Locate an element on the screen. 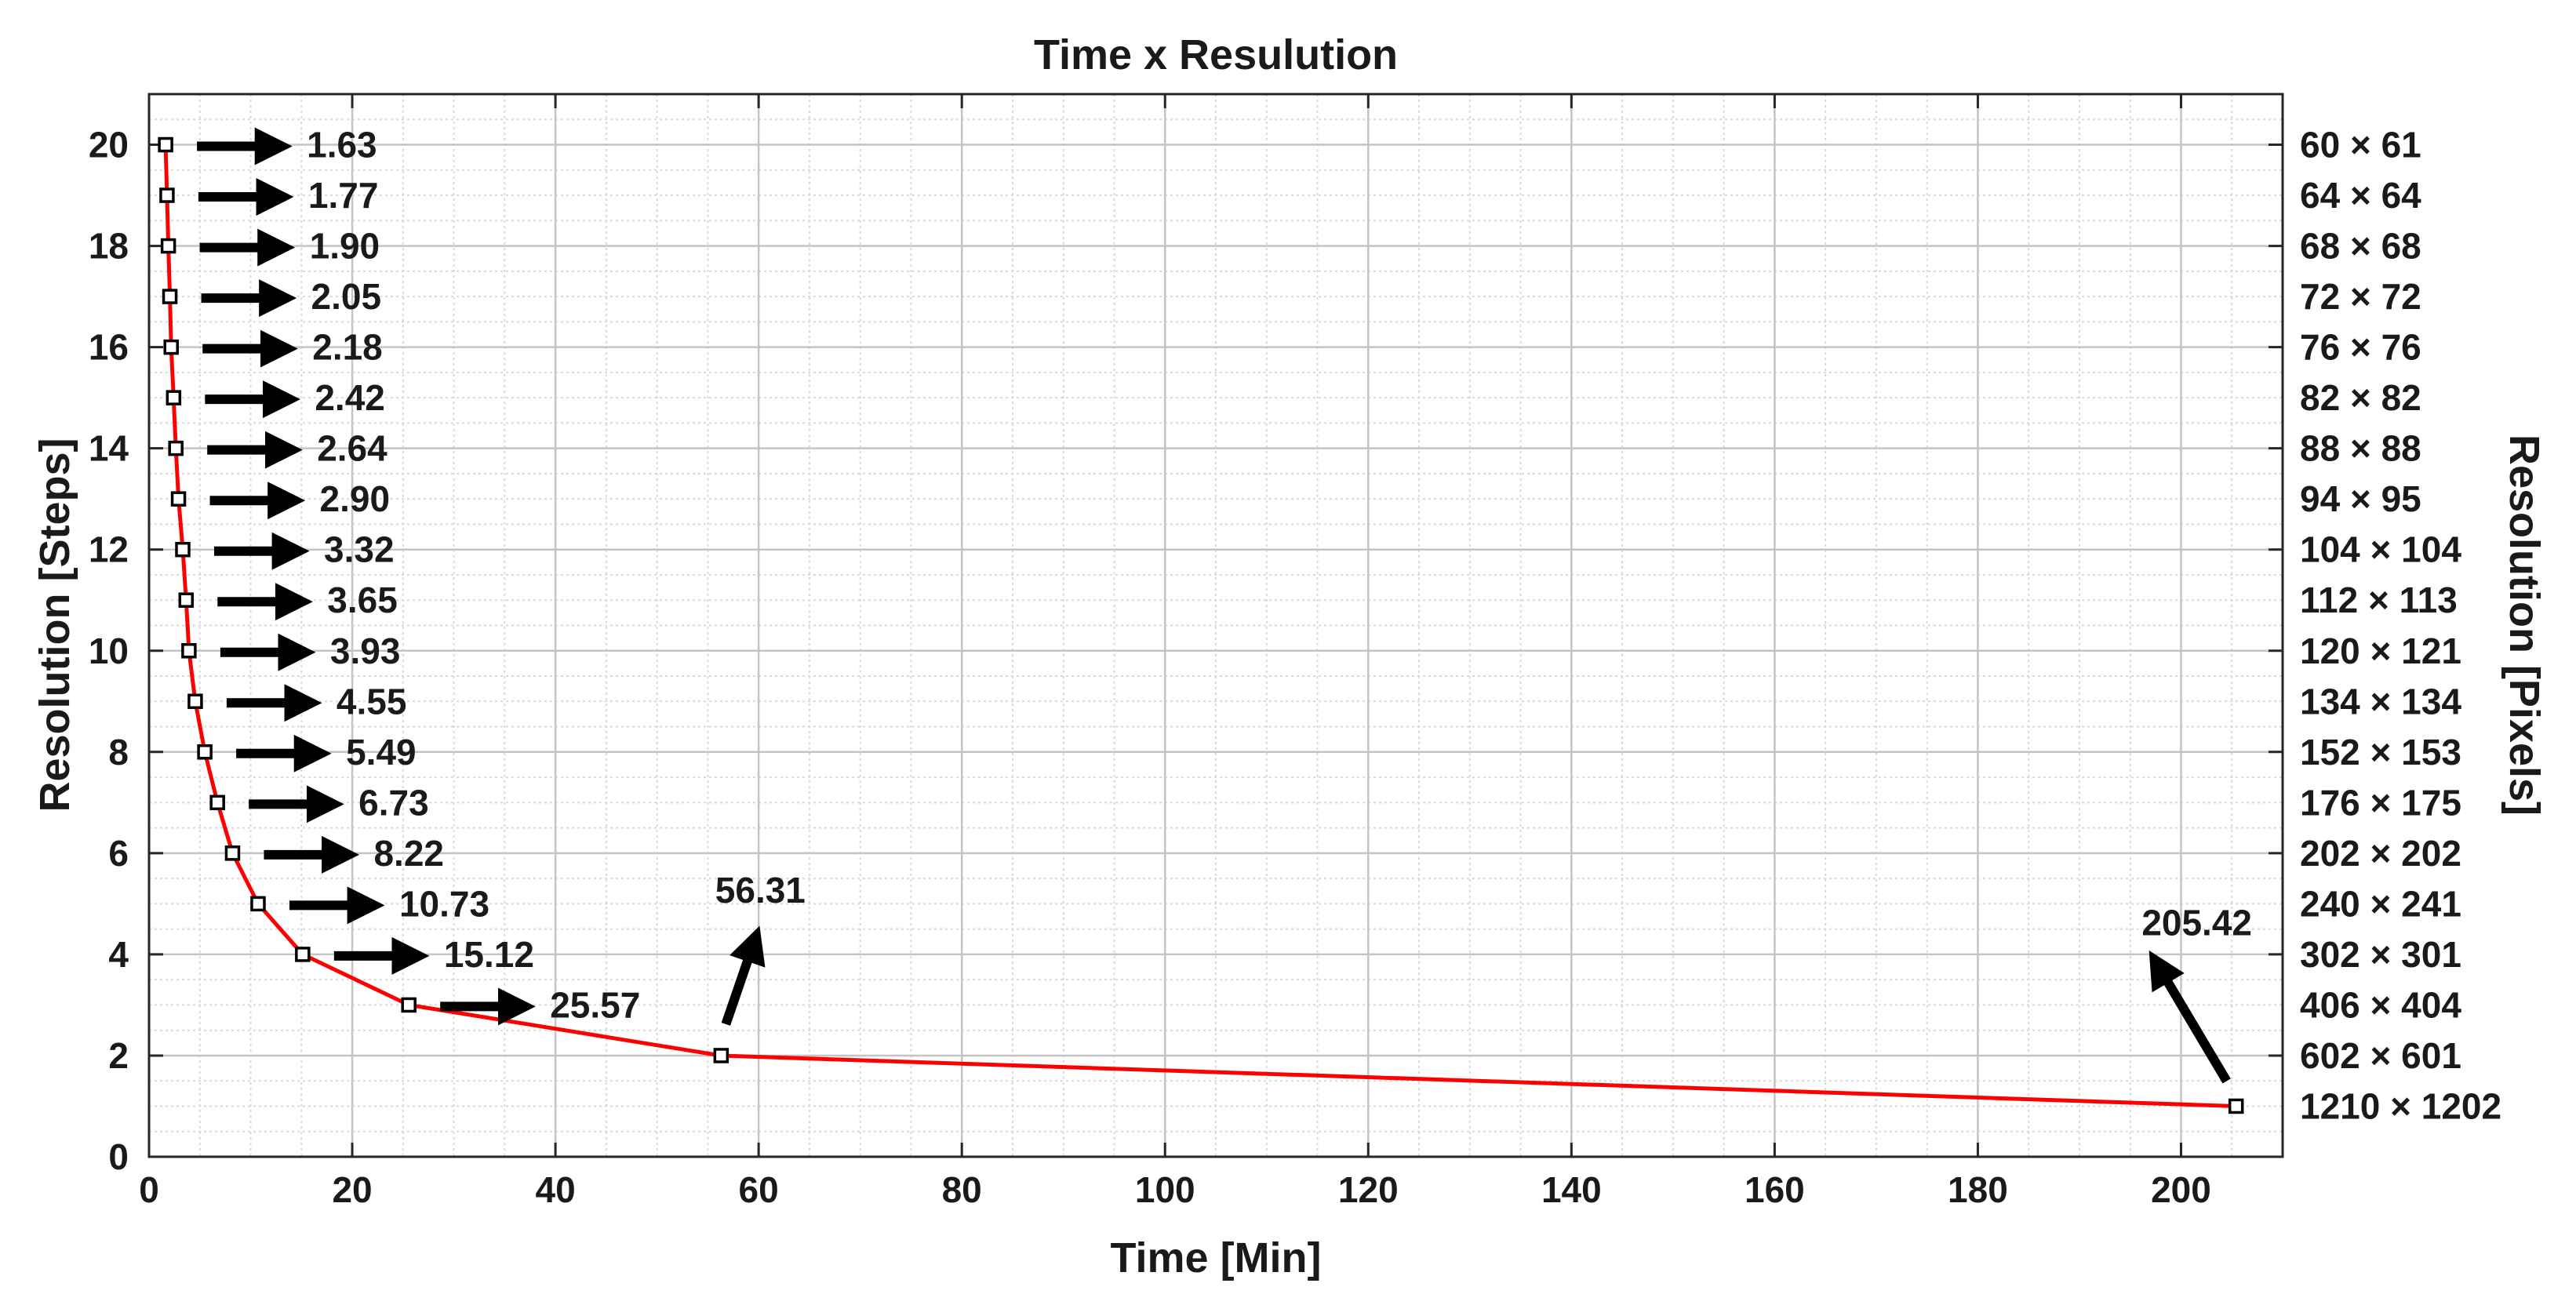 The height and width of the screenshot is (1305, 2576). y-tick-label: 8 is located at coordinates (118, 752).